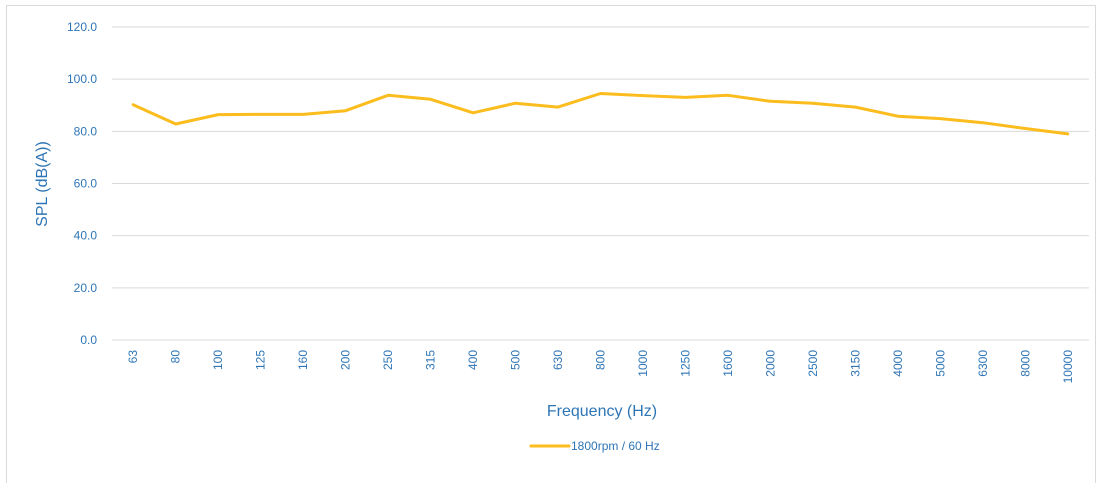  Describe the element at coordinates (42, 184) in the screenshot. I see `y-axis-title: SPL (dB(A))` at that location.